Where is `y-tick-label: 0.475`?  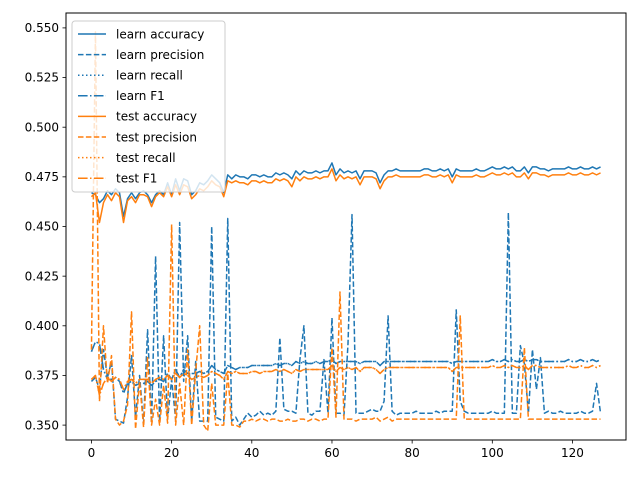 y-tick-label: 0.475 is located at coordinates (42, 177).